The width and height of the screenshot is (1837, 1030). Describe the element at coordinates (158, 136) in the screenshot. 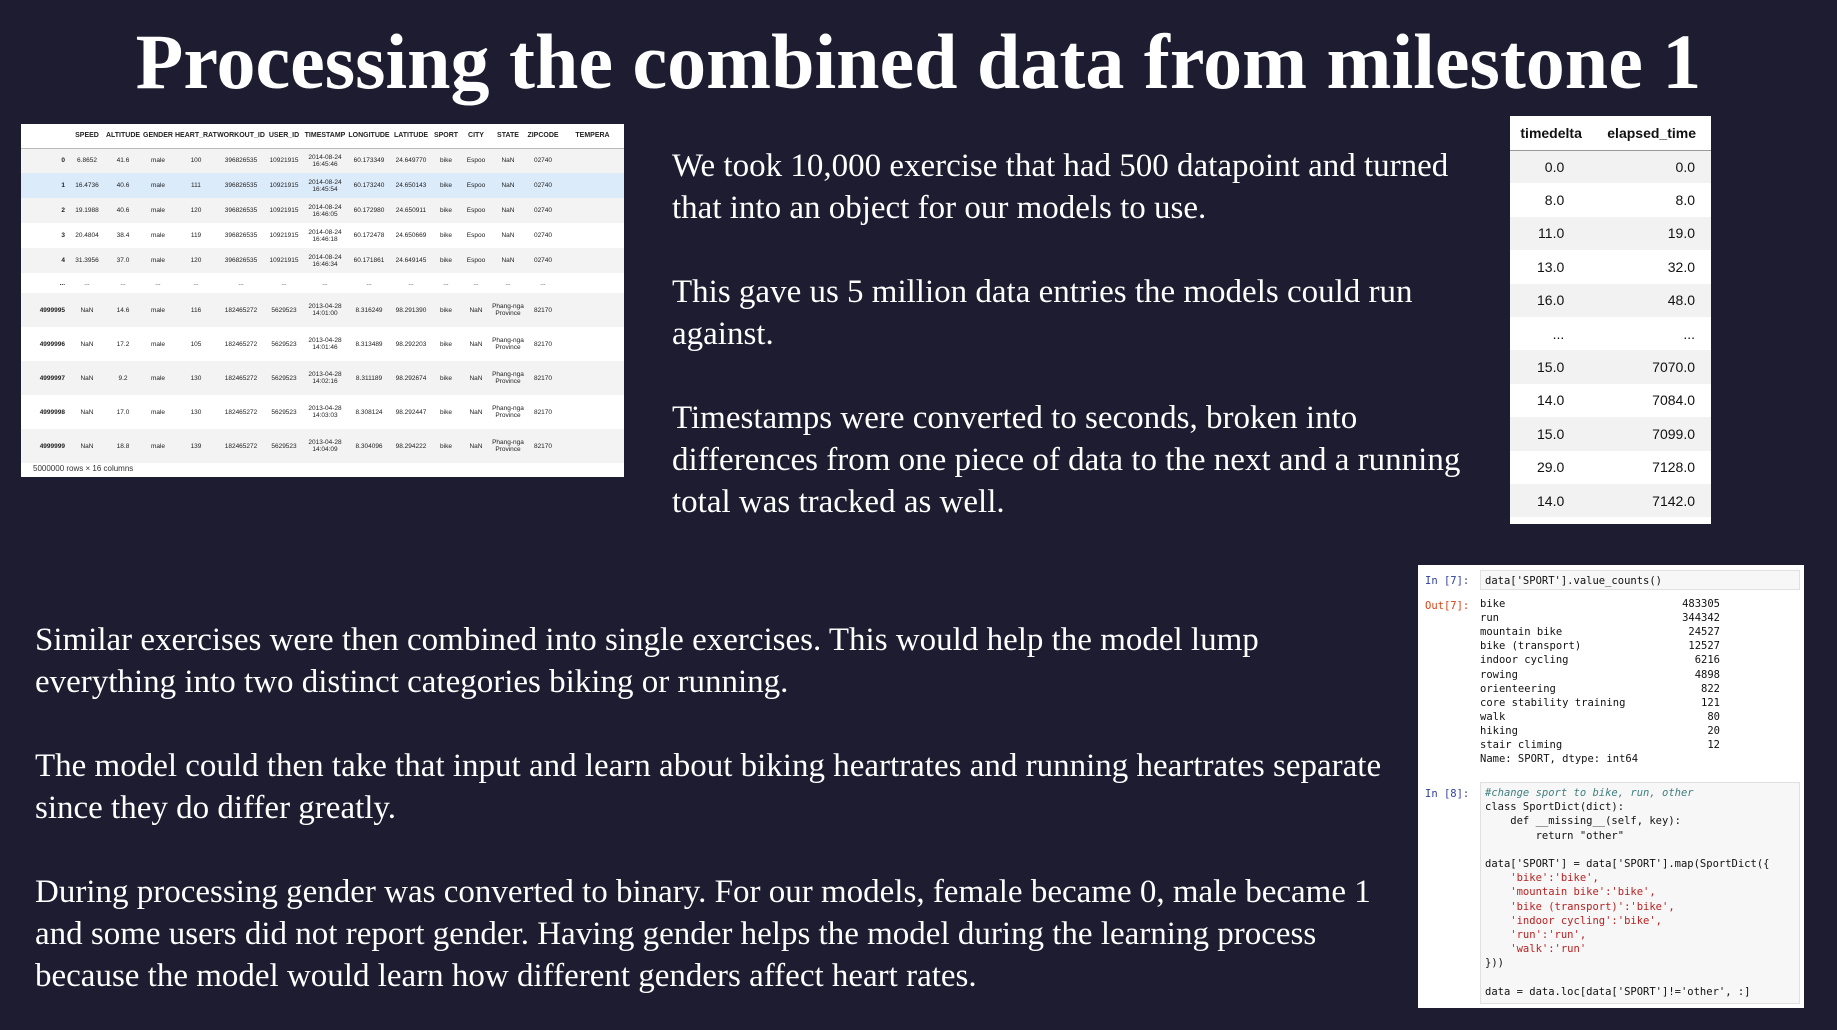

I see `column-header: GENDER` at that location.